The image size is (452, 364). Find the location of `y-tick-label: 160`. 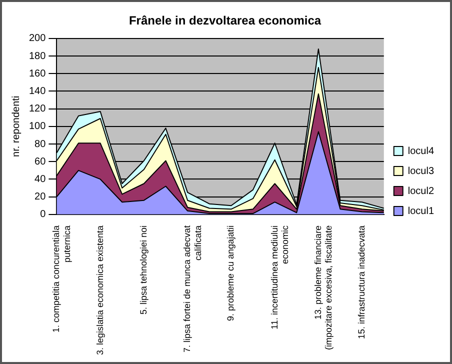

y-tick-label: 160 is located at coordinates (37, 74).